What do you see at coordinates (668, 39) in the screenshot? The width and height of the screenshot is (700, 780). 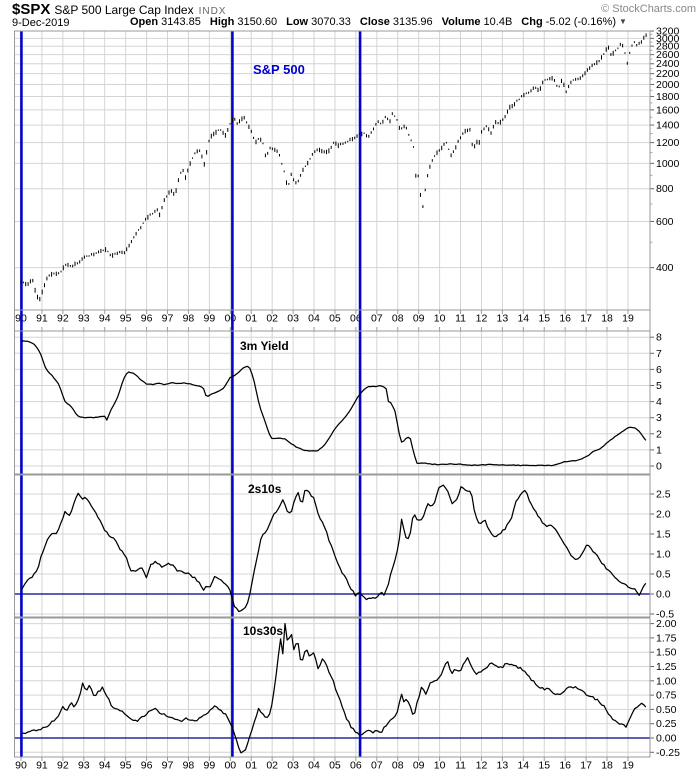 I see `y-tick-label: 3000` at bounding box center [668, 39].